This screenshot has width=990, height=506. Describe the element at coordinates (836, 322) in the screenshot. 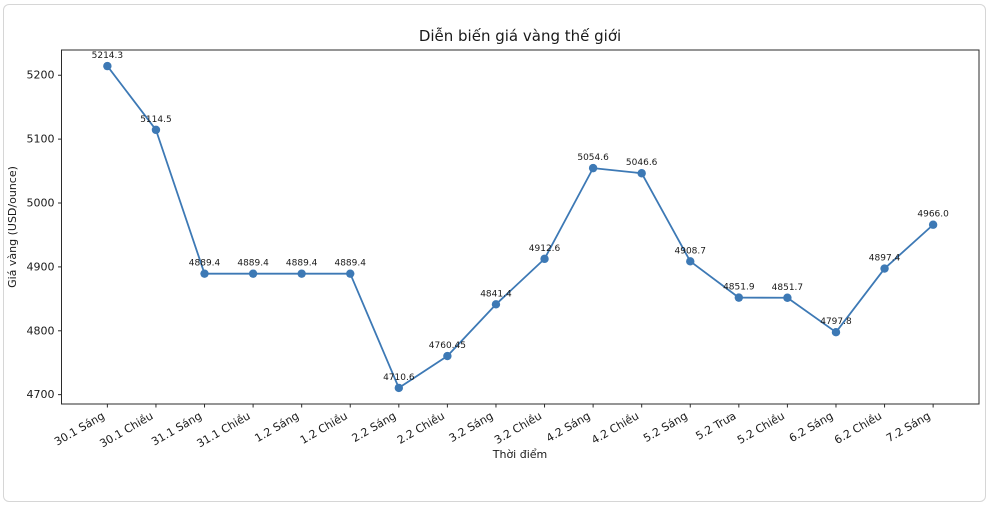

I see `data-point-label: 4797.8` at that location.